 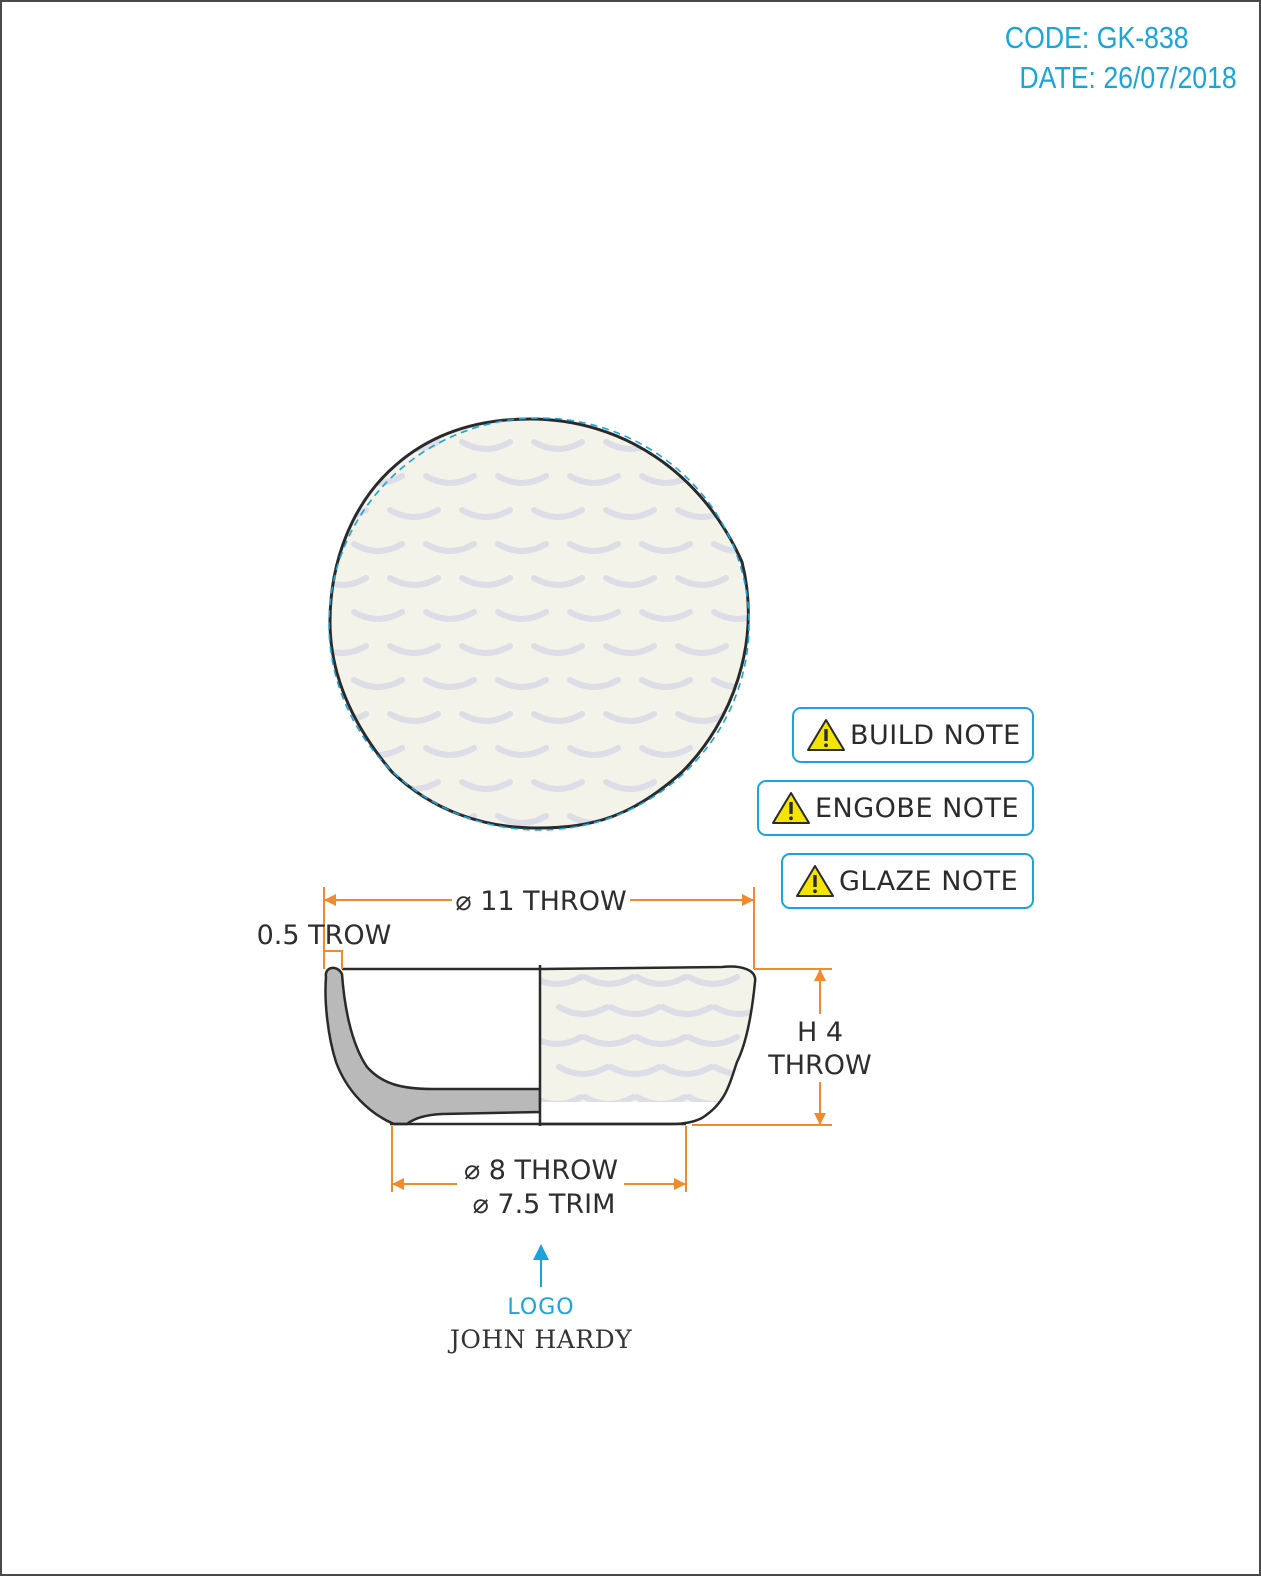 I want to click on side-view, so click(x=543, y=1045).